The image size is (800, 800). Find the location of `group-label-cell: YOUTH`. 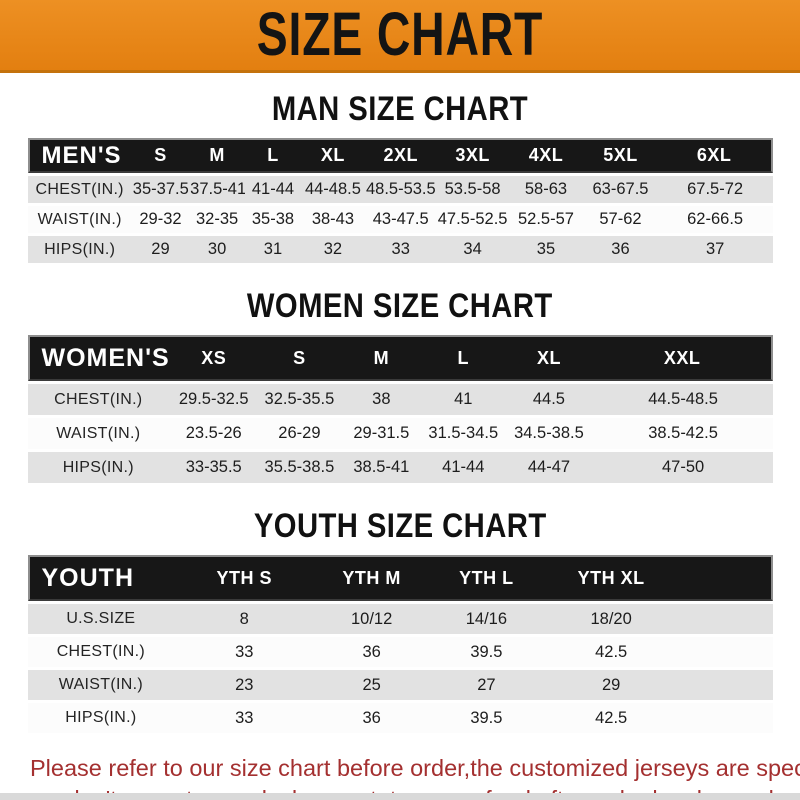

group-label-cell: YOUTH is located at coordinates (101, 578).